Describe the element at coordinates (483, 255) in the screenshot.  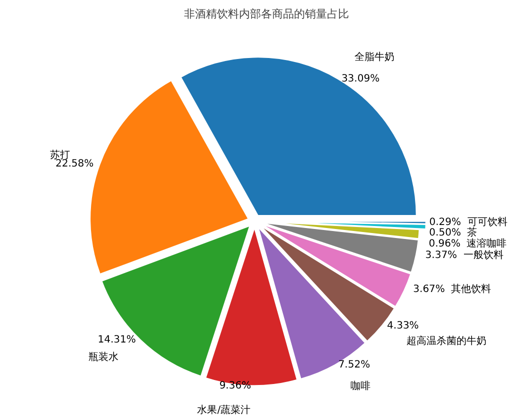
I see `slice-label: 一般饮料` at that location.